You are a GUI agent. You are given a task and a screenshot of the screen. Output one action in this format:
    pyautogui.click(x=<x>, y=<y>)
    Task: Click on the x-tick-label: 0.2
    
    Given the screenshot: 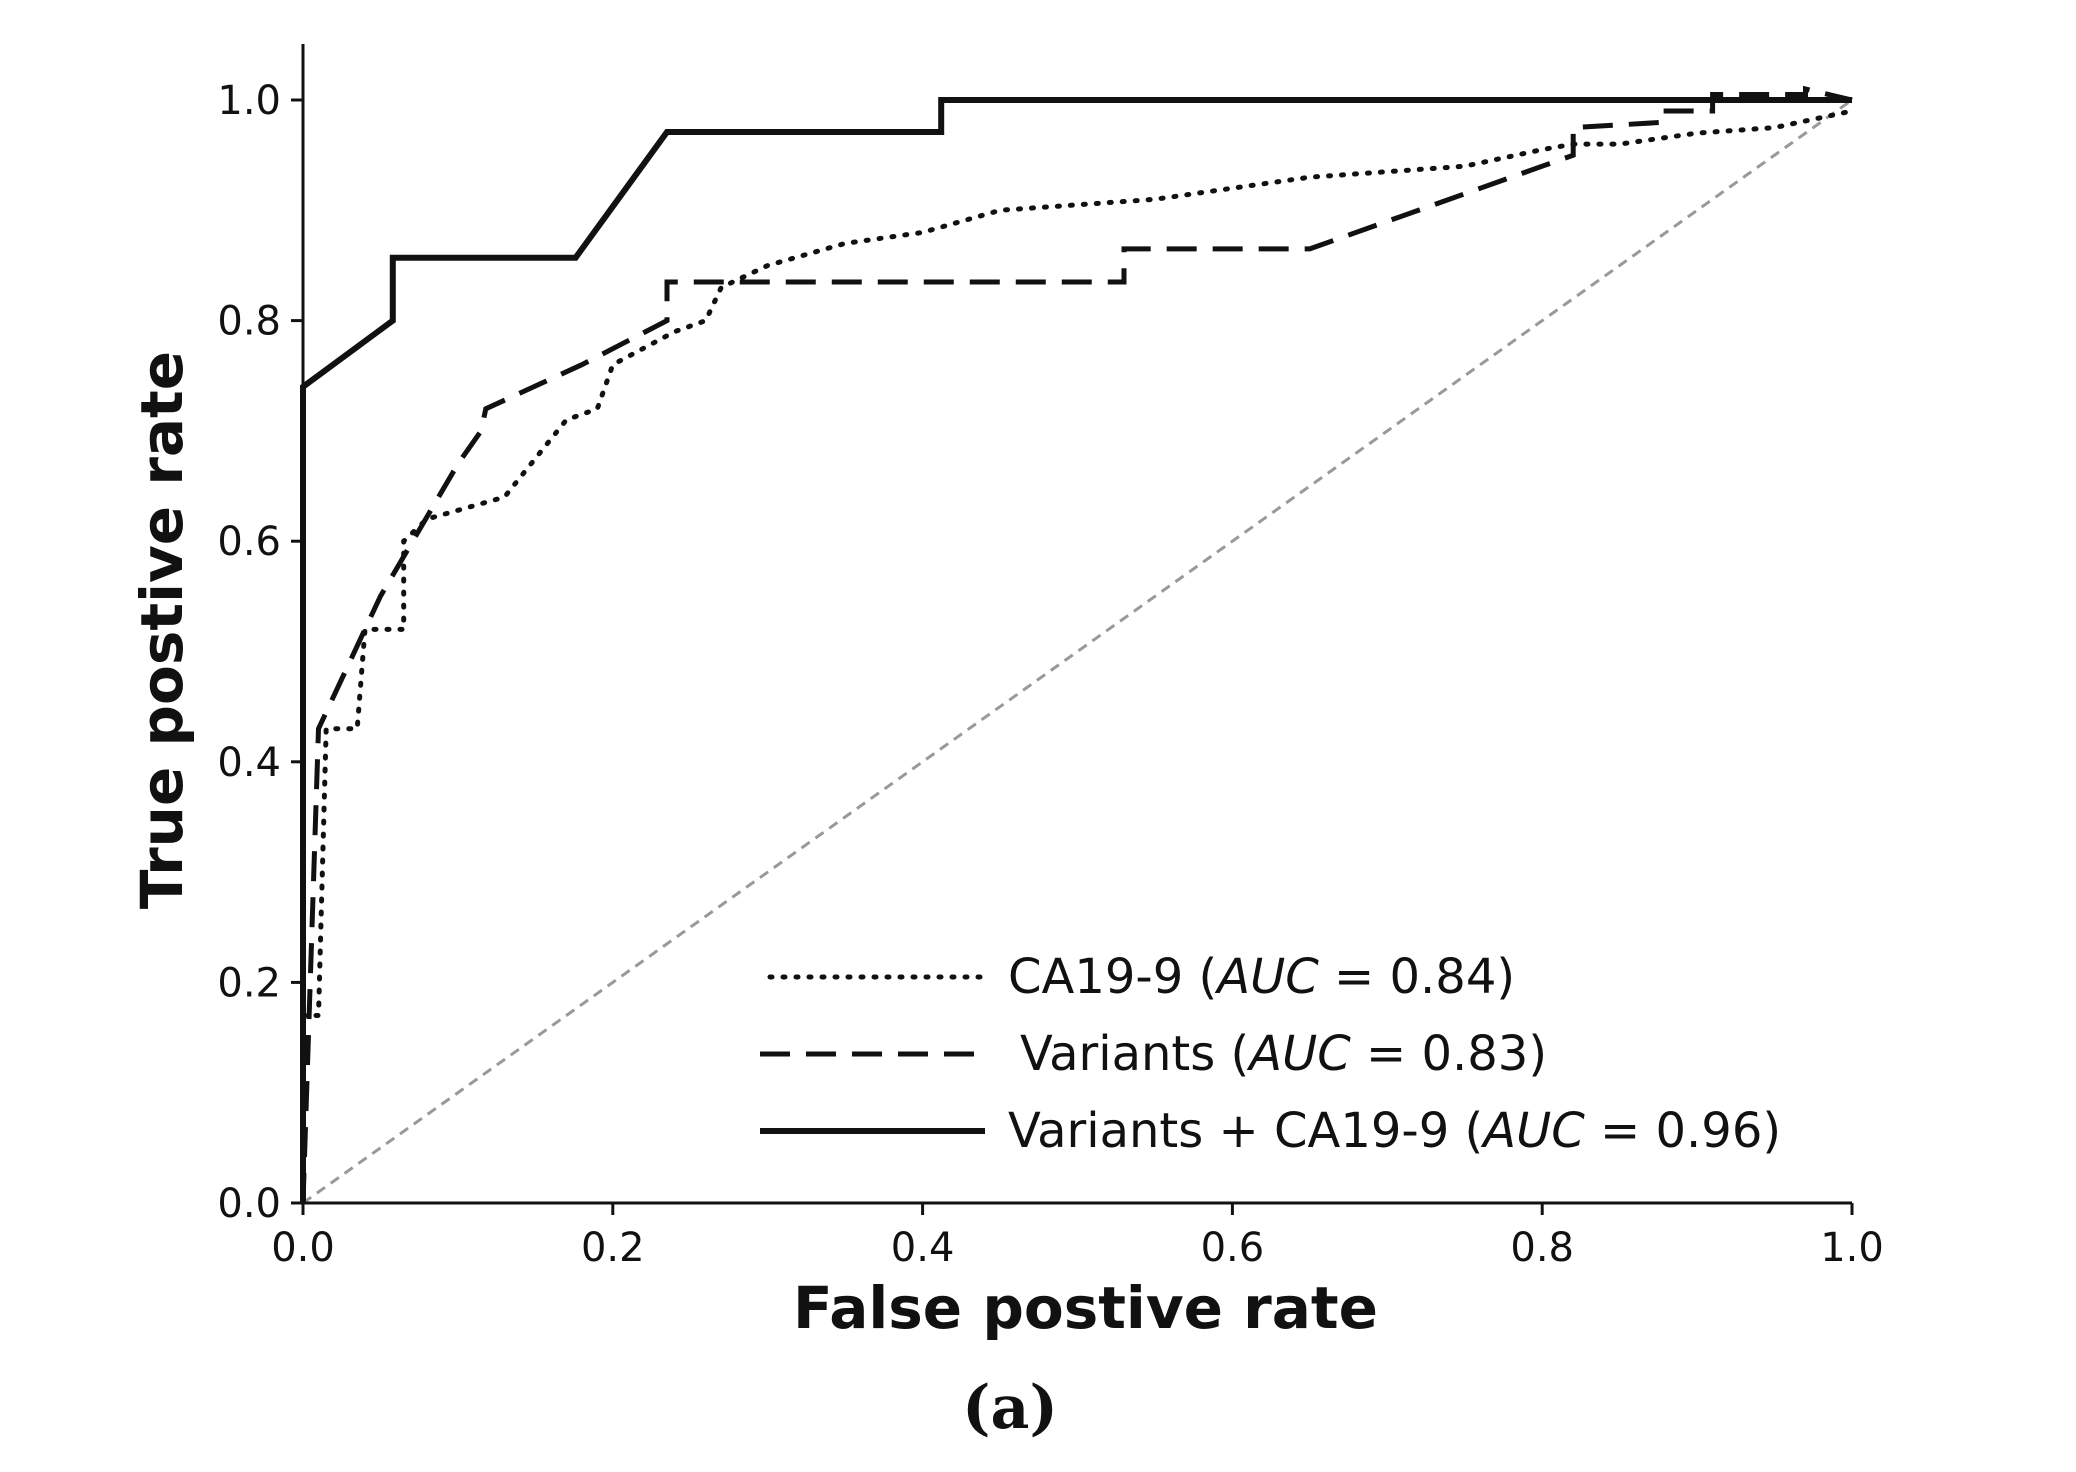 What is the action you would take?
    pyautogui.click(x=613, y=1248)
    